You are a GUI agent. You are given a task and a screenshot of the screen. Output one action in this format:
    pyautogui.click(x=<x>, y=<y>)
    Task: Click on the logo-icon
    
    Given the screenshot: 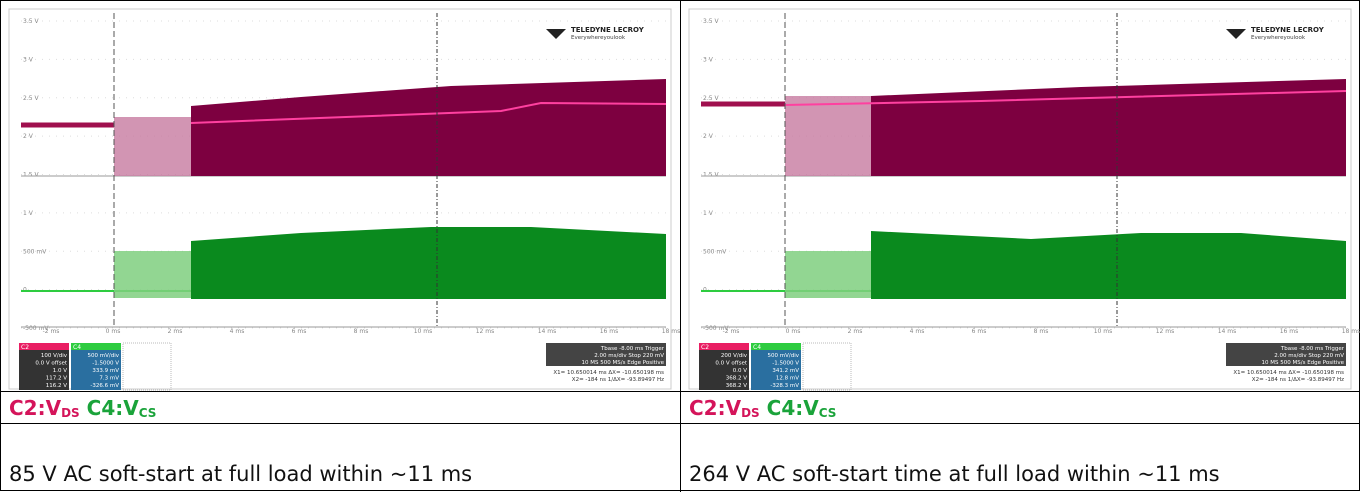 What is the action you would take?
    pyautogui.click(x=556, y=34)
    